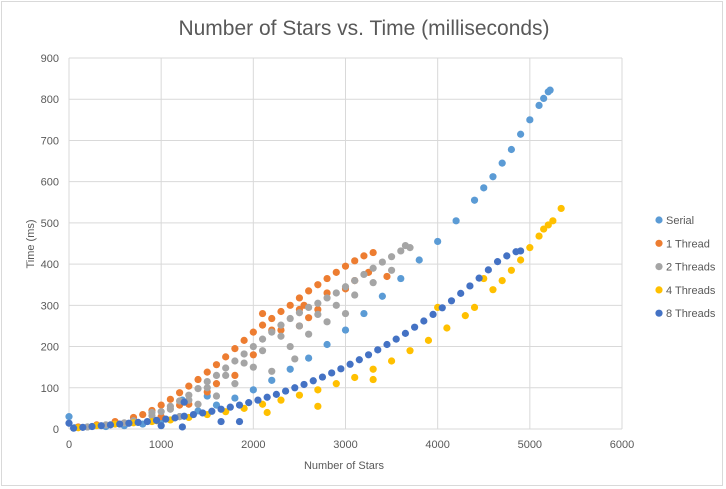 The height and width of the screenshot is (489, 726). Describe the element at coordinates (530, 445) in the screenshot. I see `x-tick-label: 5000` at that location.